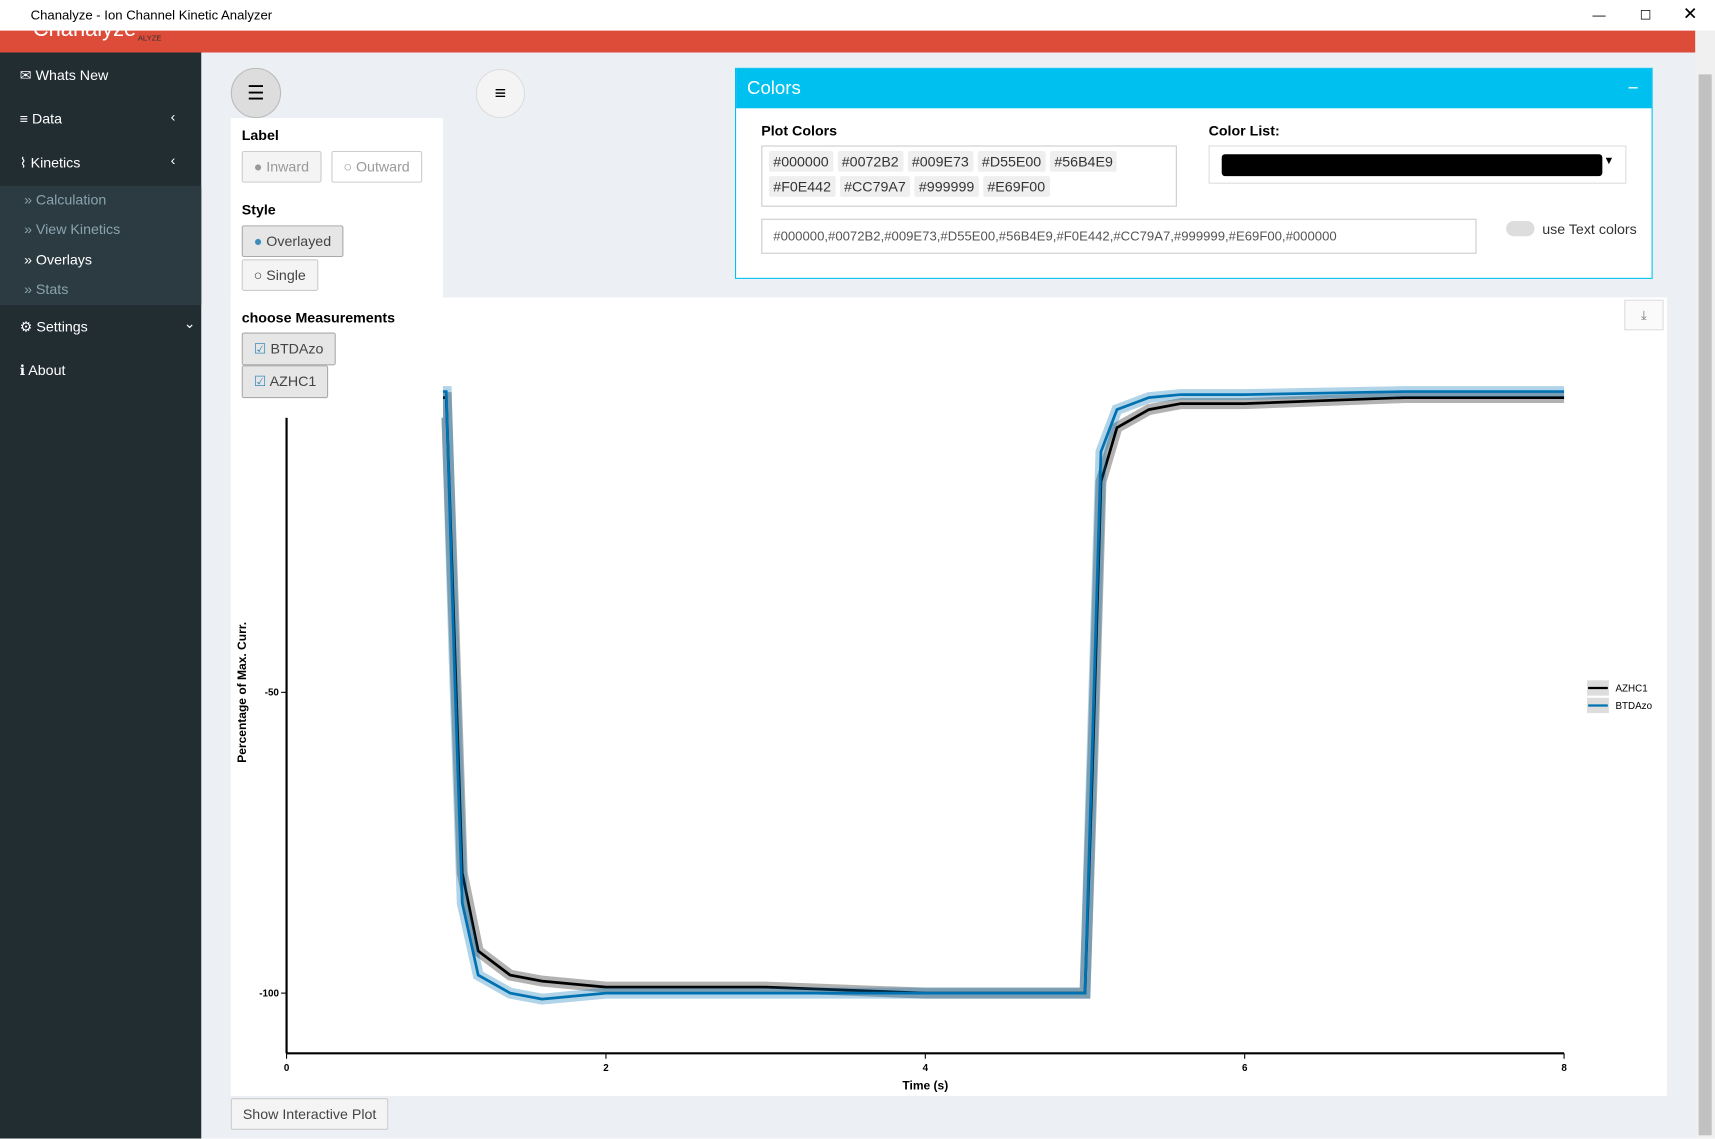  Describe the element at coordinates (1011, 161) in the screenshot. I see `color-tag: #D55E00` at that location.